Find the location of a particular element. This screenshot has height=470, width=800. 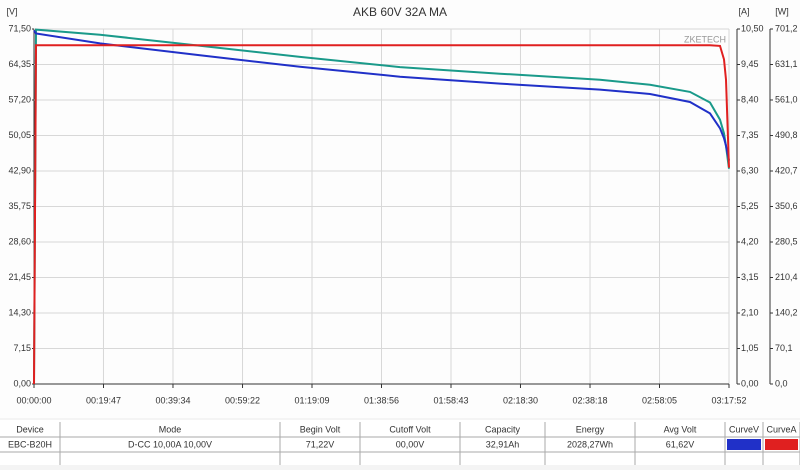

y-tick-label: 5,25 is located at coordinates (750, 206).